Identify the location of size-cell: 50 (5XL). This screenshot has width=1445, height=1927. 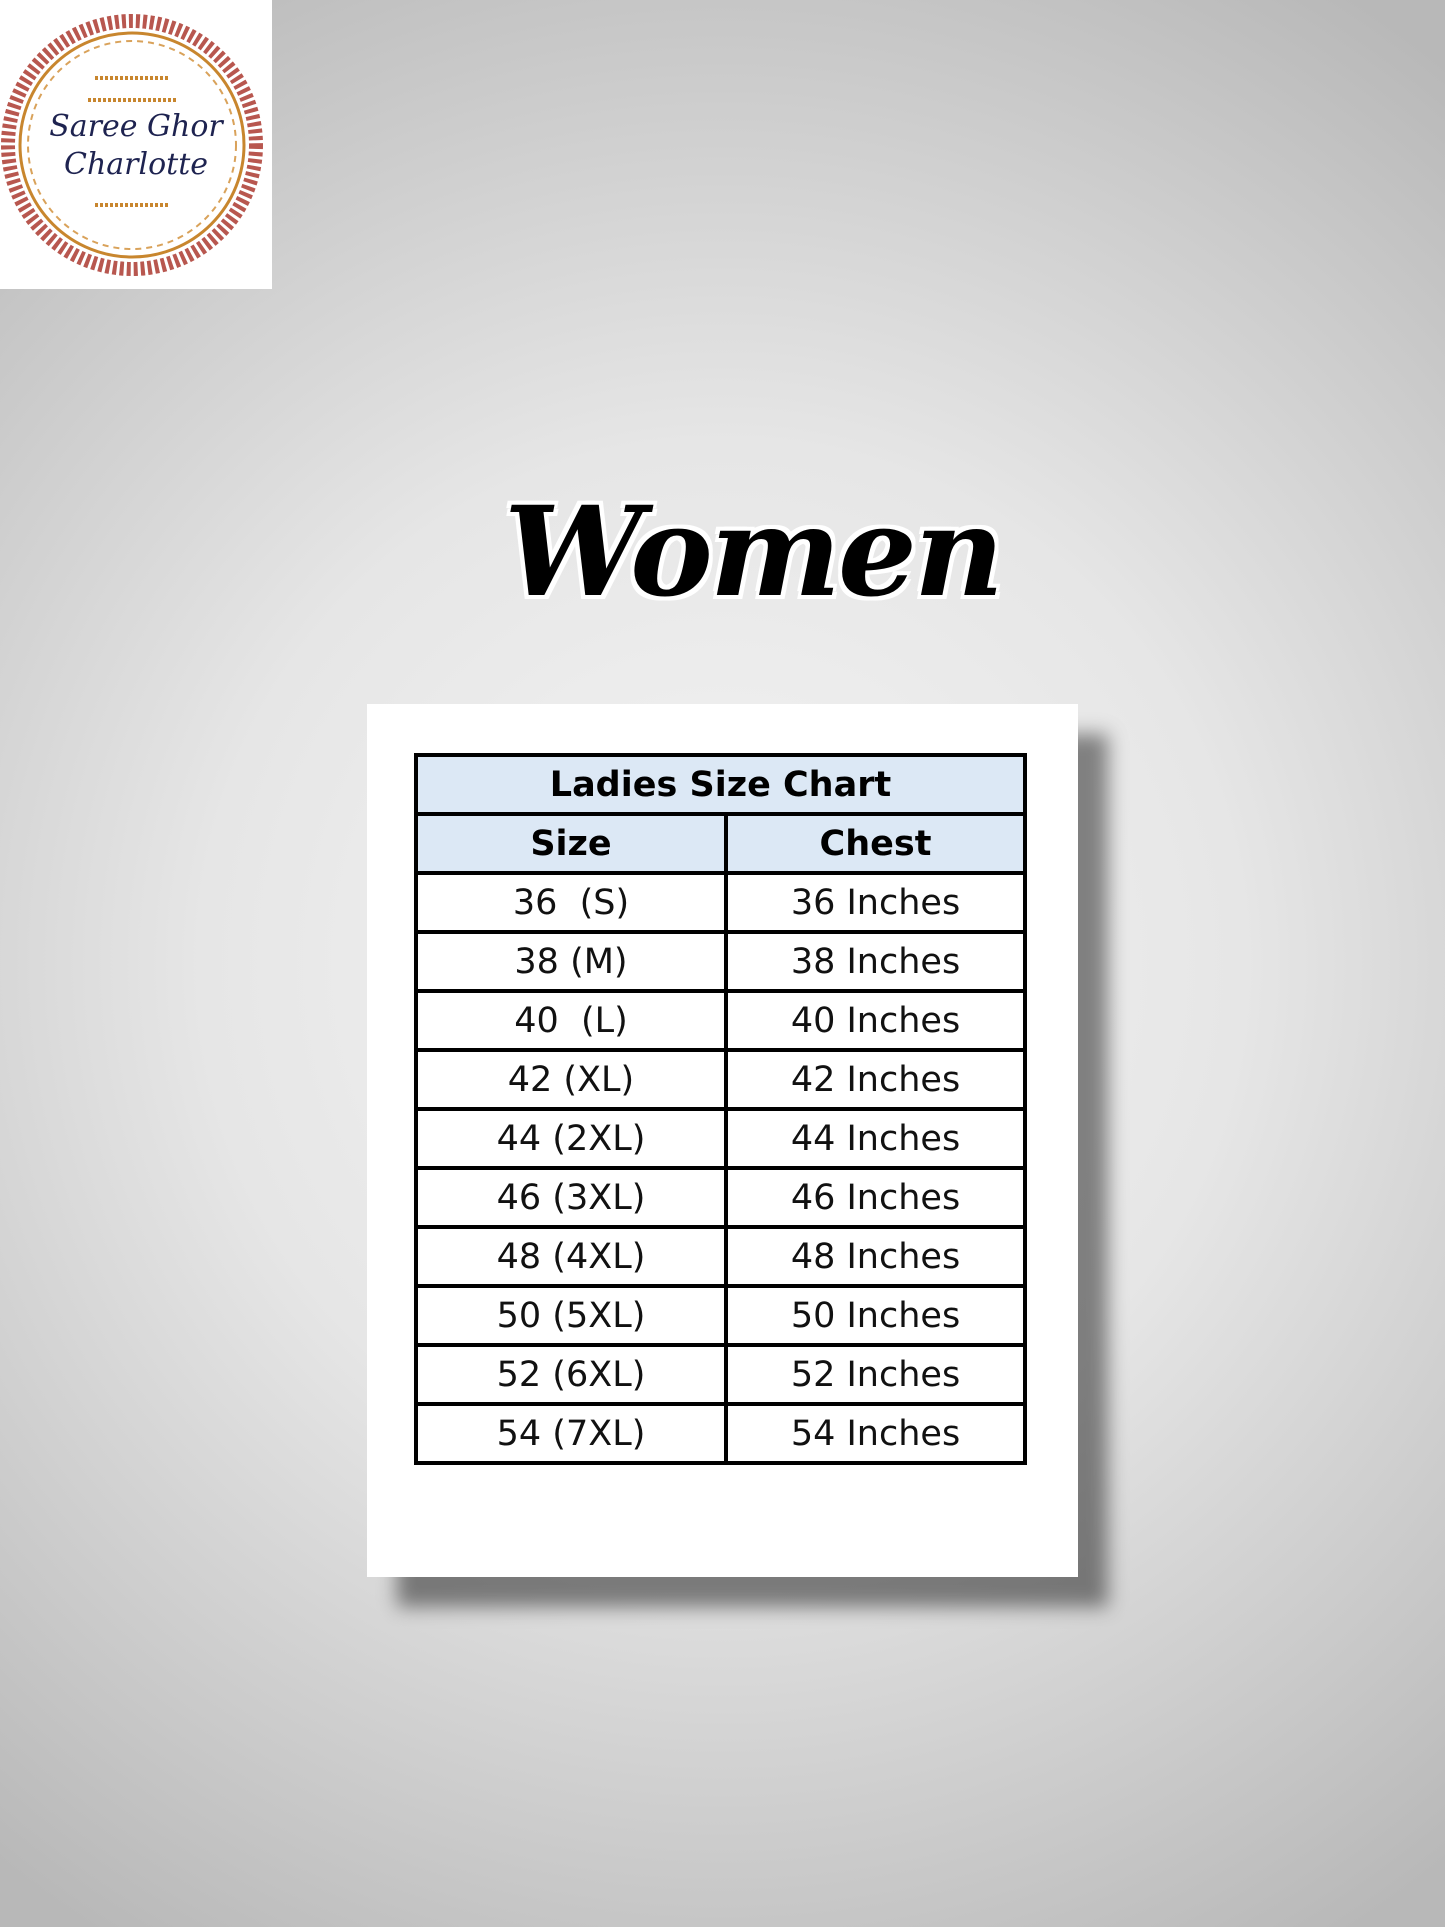
(571, 1315).